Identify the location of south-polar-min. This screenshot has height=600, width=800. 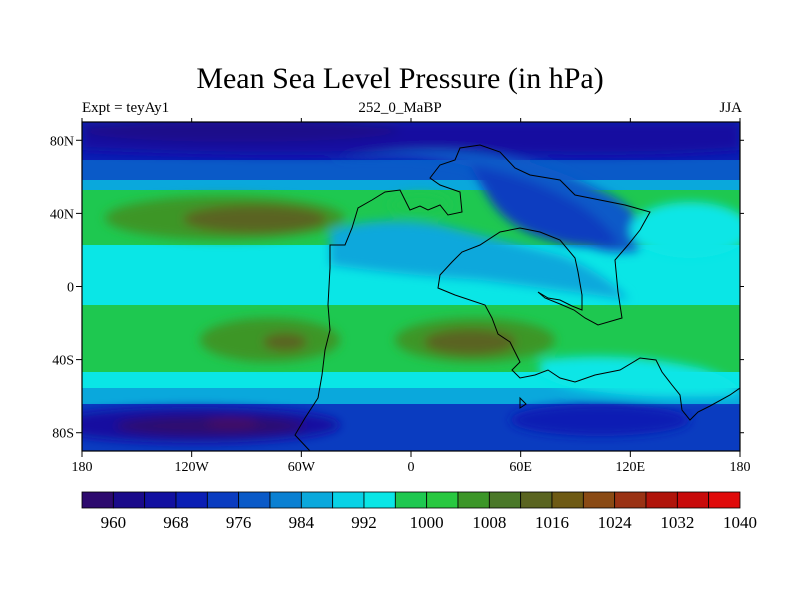
(232, 423).